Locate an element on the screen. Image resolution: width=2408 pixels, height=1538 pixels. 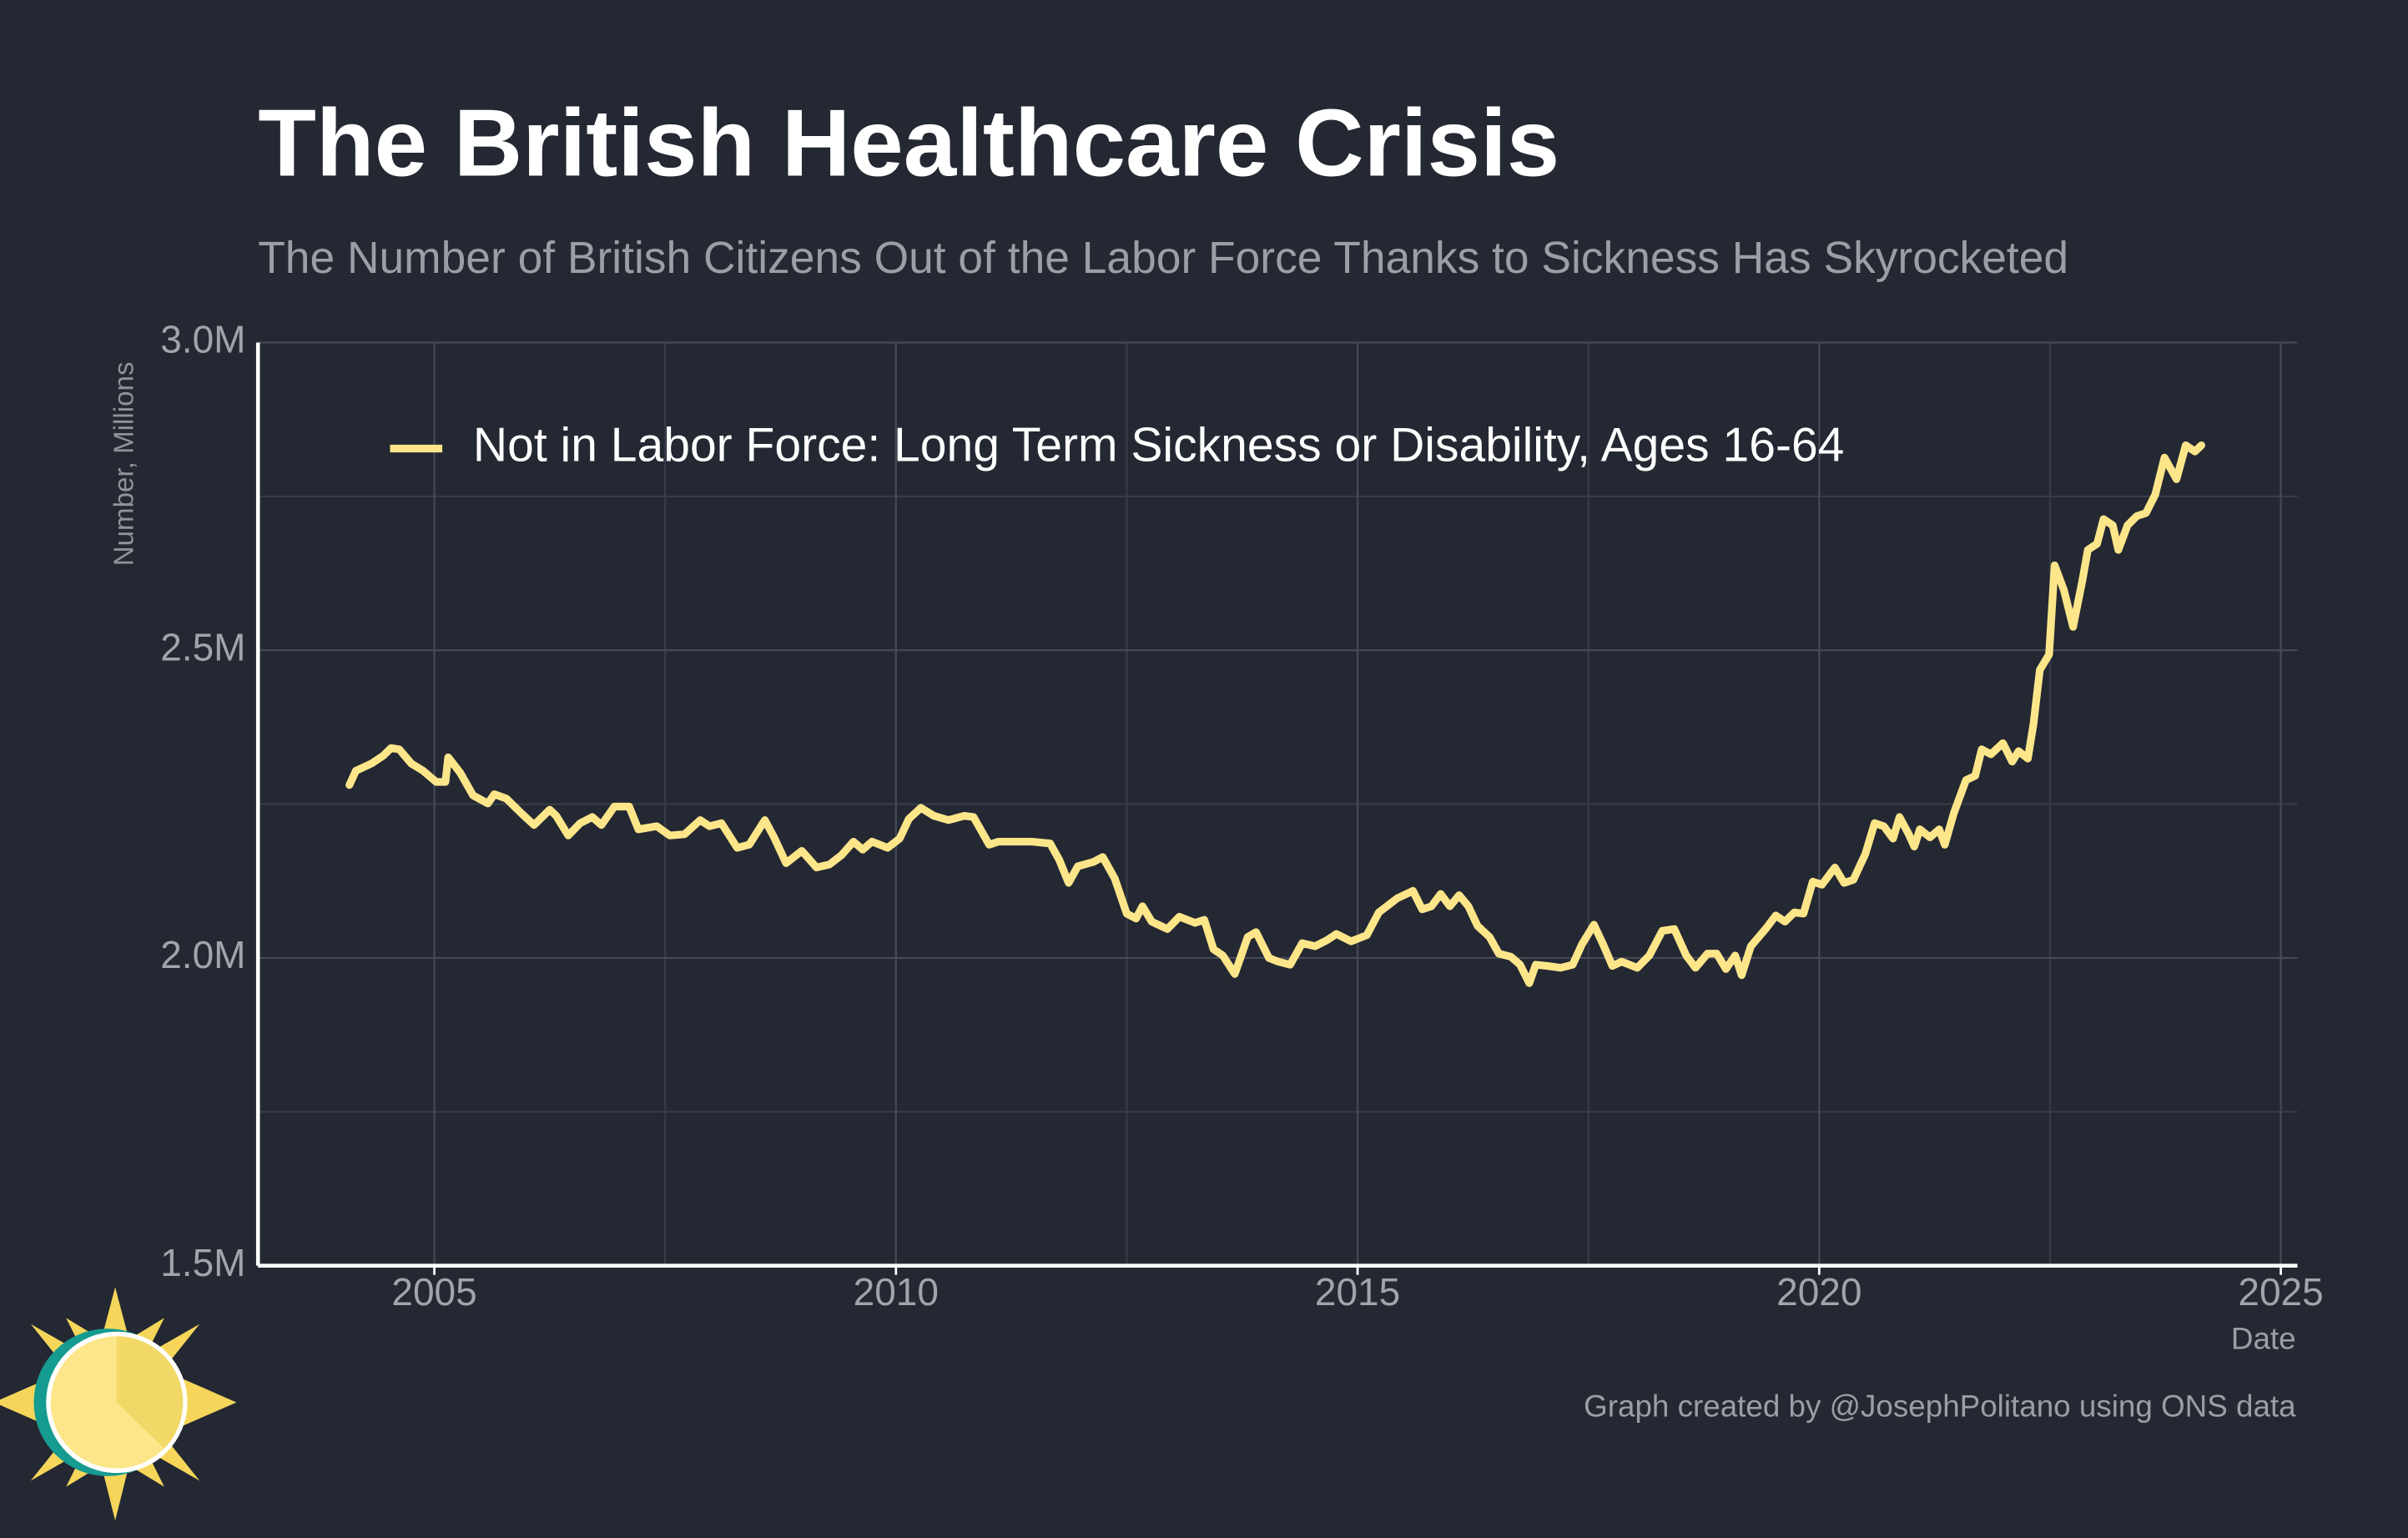
y-tick-label: 2.0M is located at coordinates (202, 954).